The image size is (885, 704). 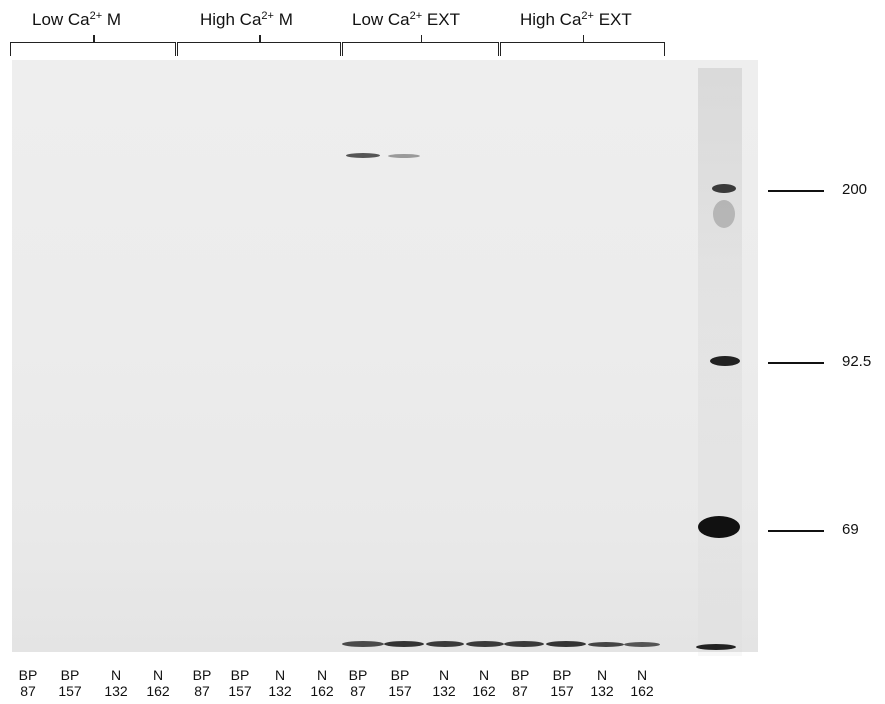 I want to click on group-label-high-ca-ext: High Ca2+ EXT, so click(x=576, y=19).